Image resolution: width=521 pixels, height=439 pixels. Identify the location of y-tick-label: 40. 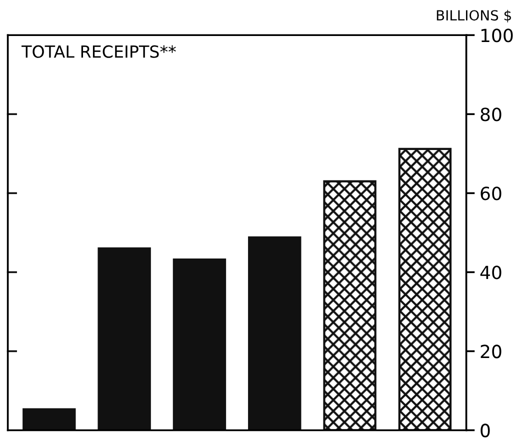
(491, 273).